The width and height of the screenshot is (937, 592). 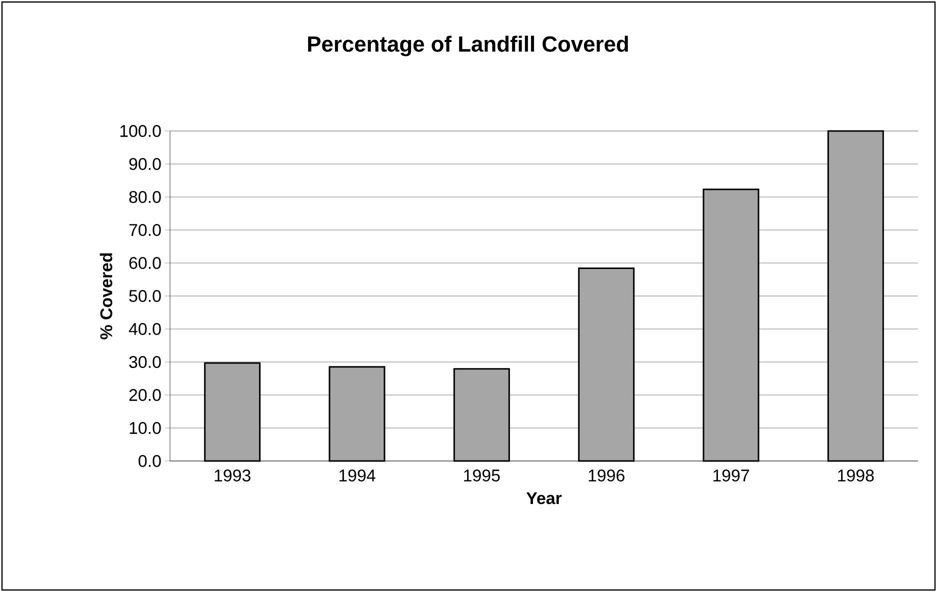 I want to click on x-tick-label: 1993, so click(x=232, y=476).